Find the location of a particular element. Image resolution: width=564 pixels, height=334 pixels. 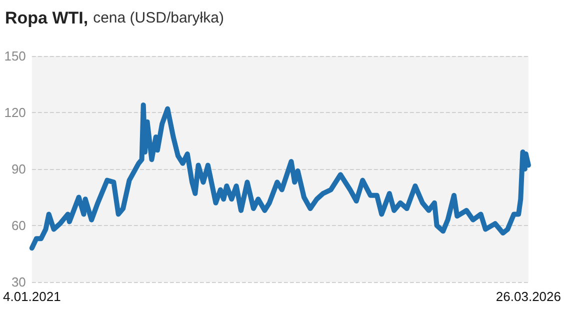

x-tick-label: 26.03.2026 is located at coordinates (529, 296).